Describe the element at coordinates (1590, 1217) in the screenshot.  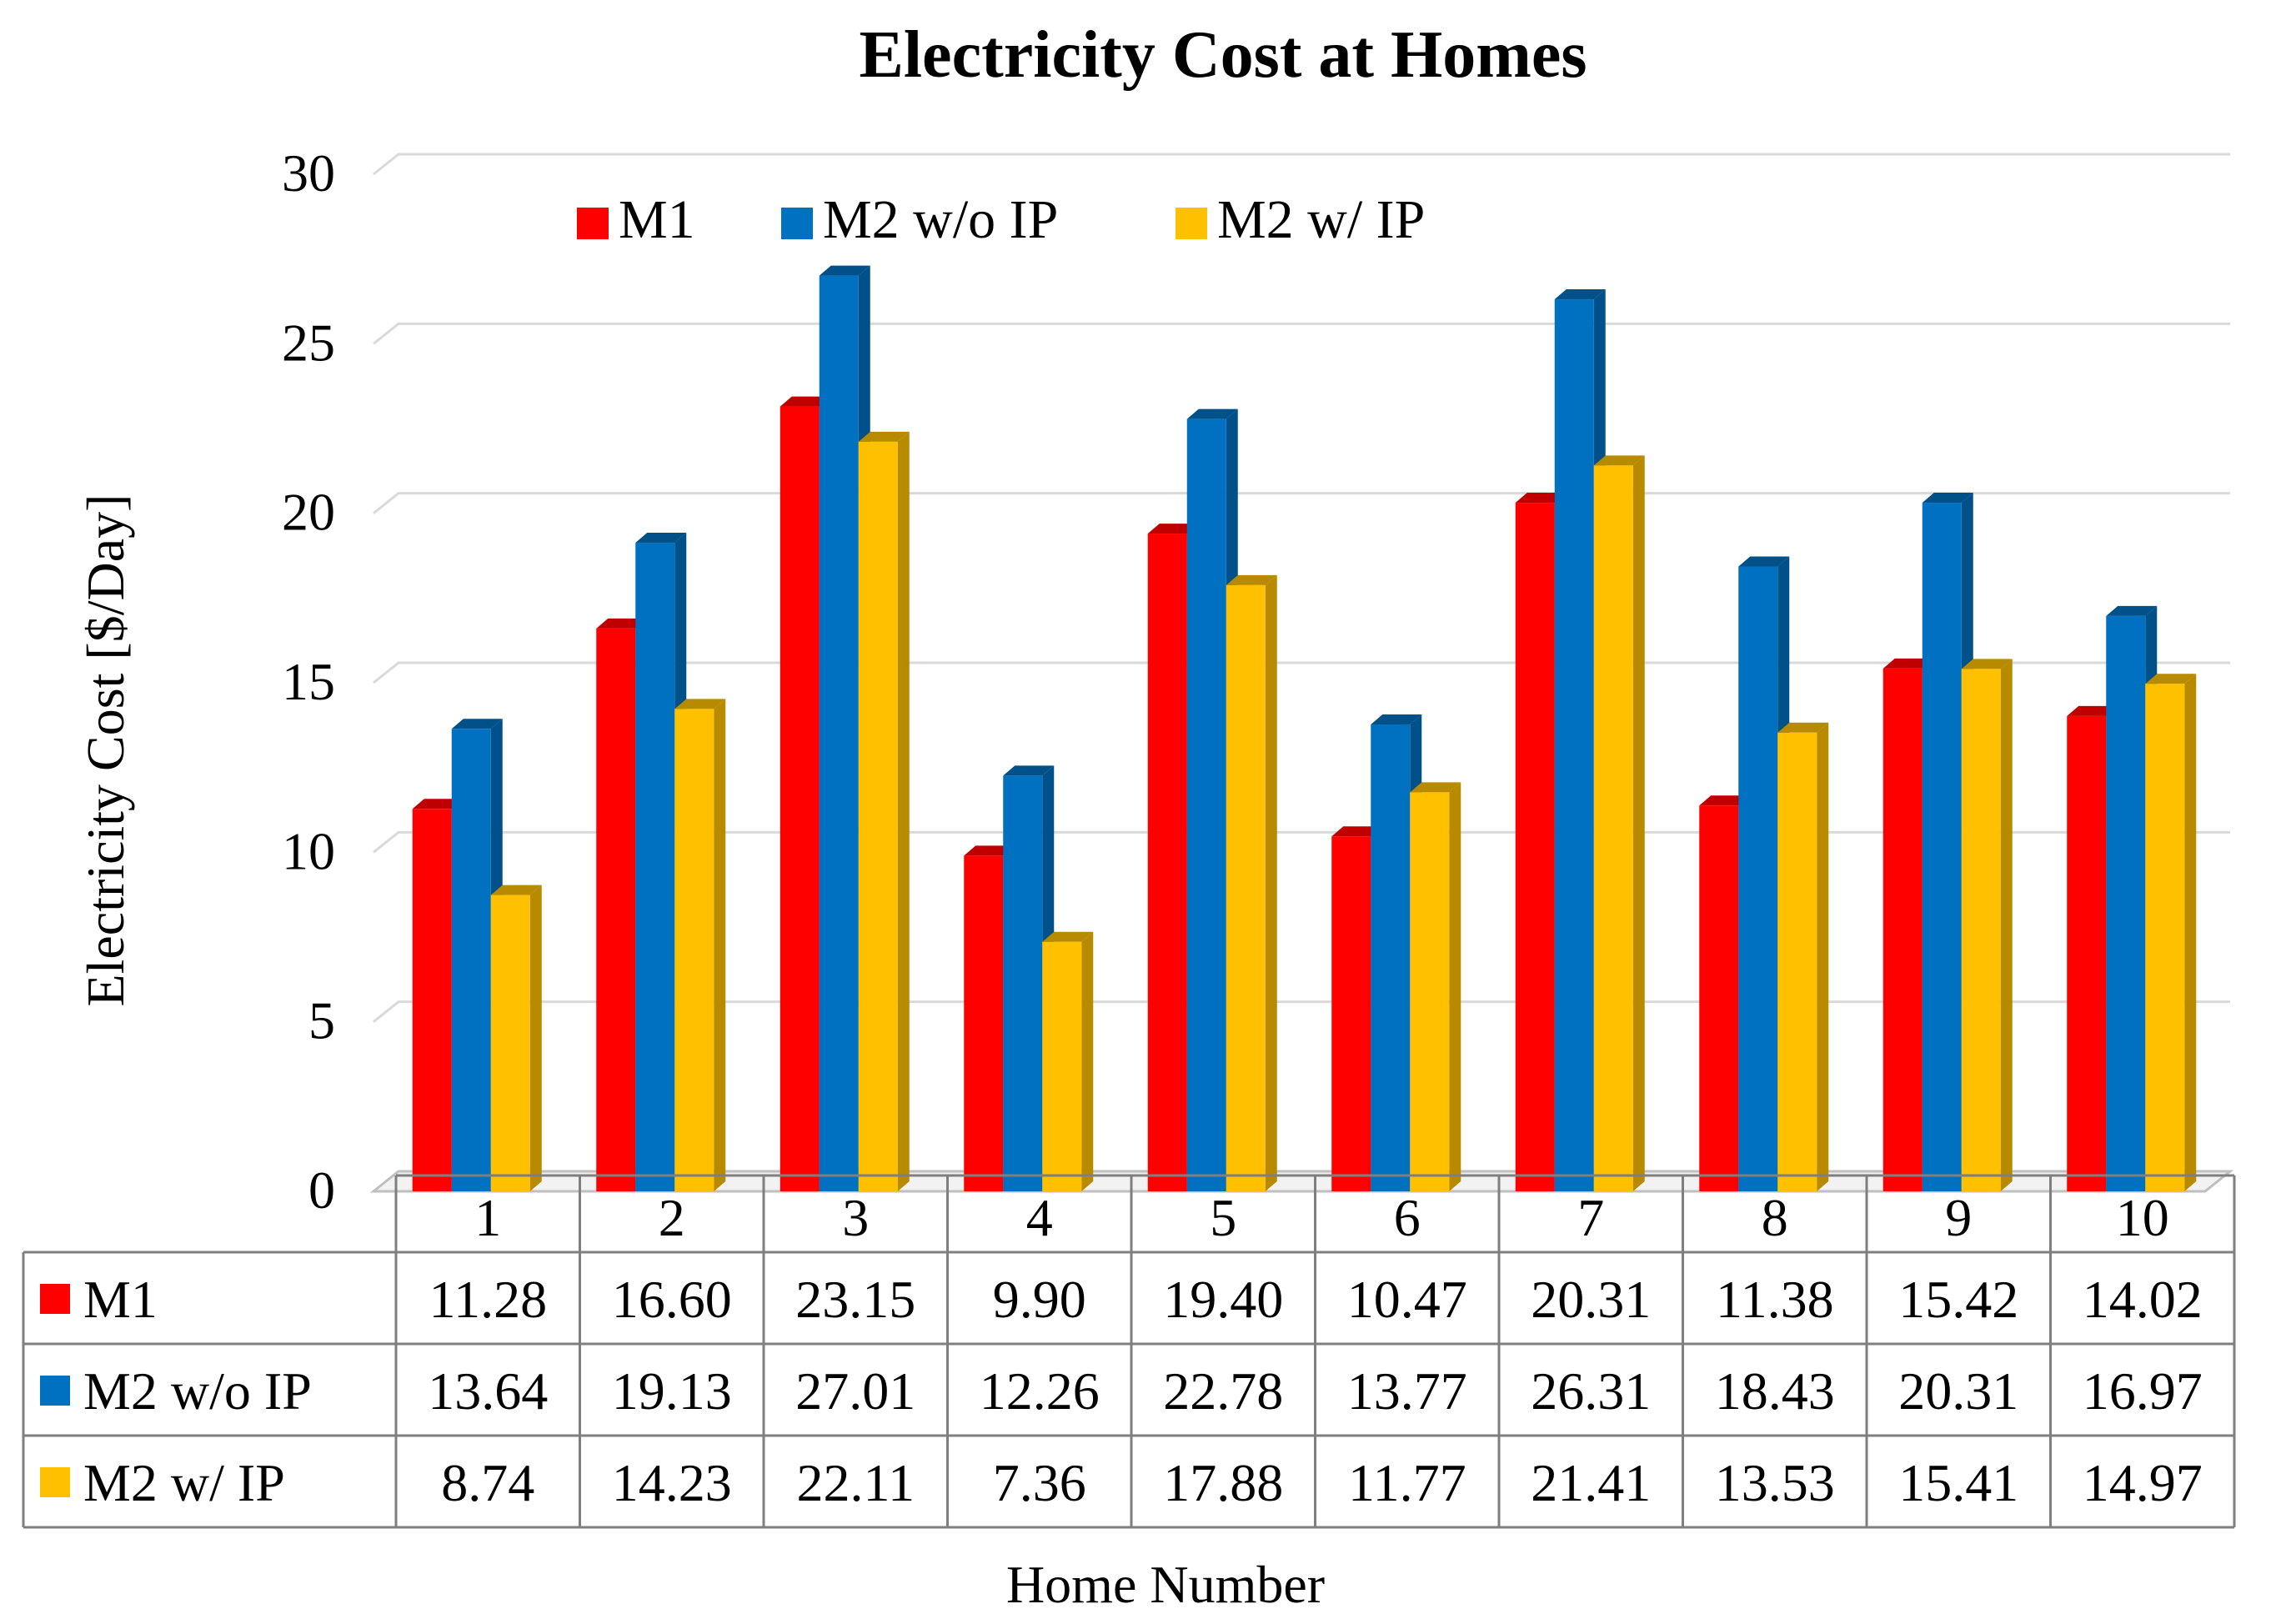
I see `x-tick-label: 7` at that location.